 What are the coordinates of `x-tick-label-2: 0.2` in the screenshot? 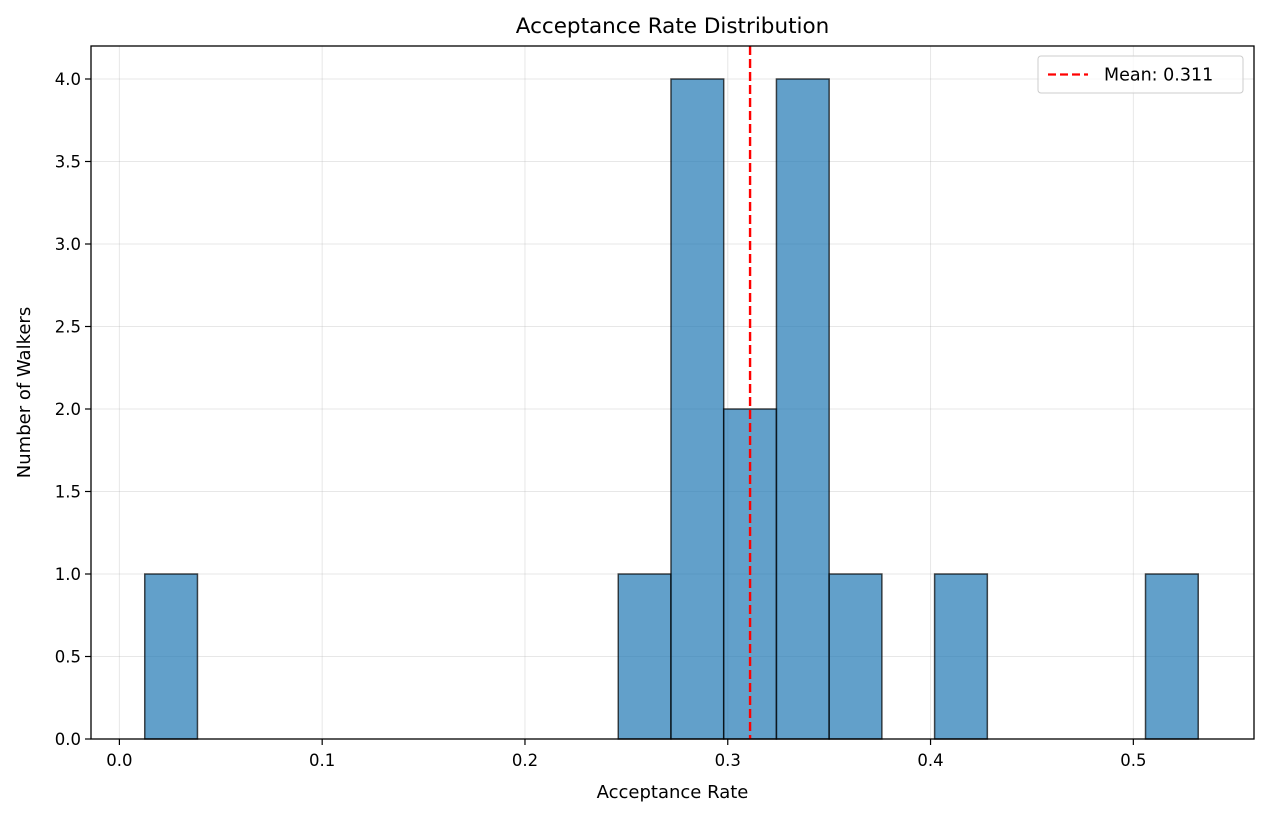 It's located at (525, 760).